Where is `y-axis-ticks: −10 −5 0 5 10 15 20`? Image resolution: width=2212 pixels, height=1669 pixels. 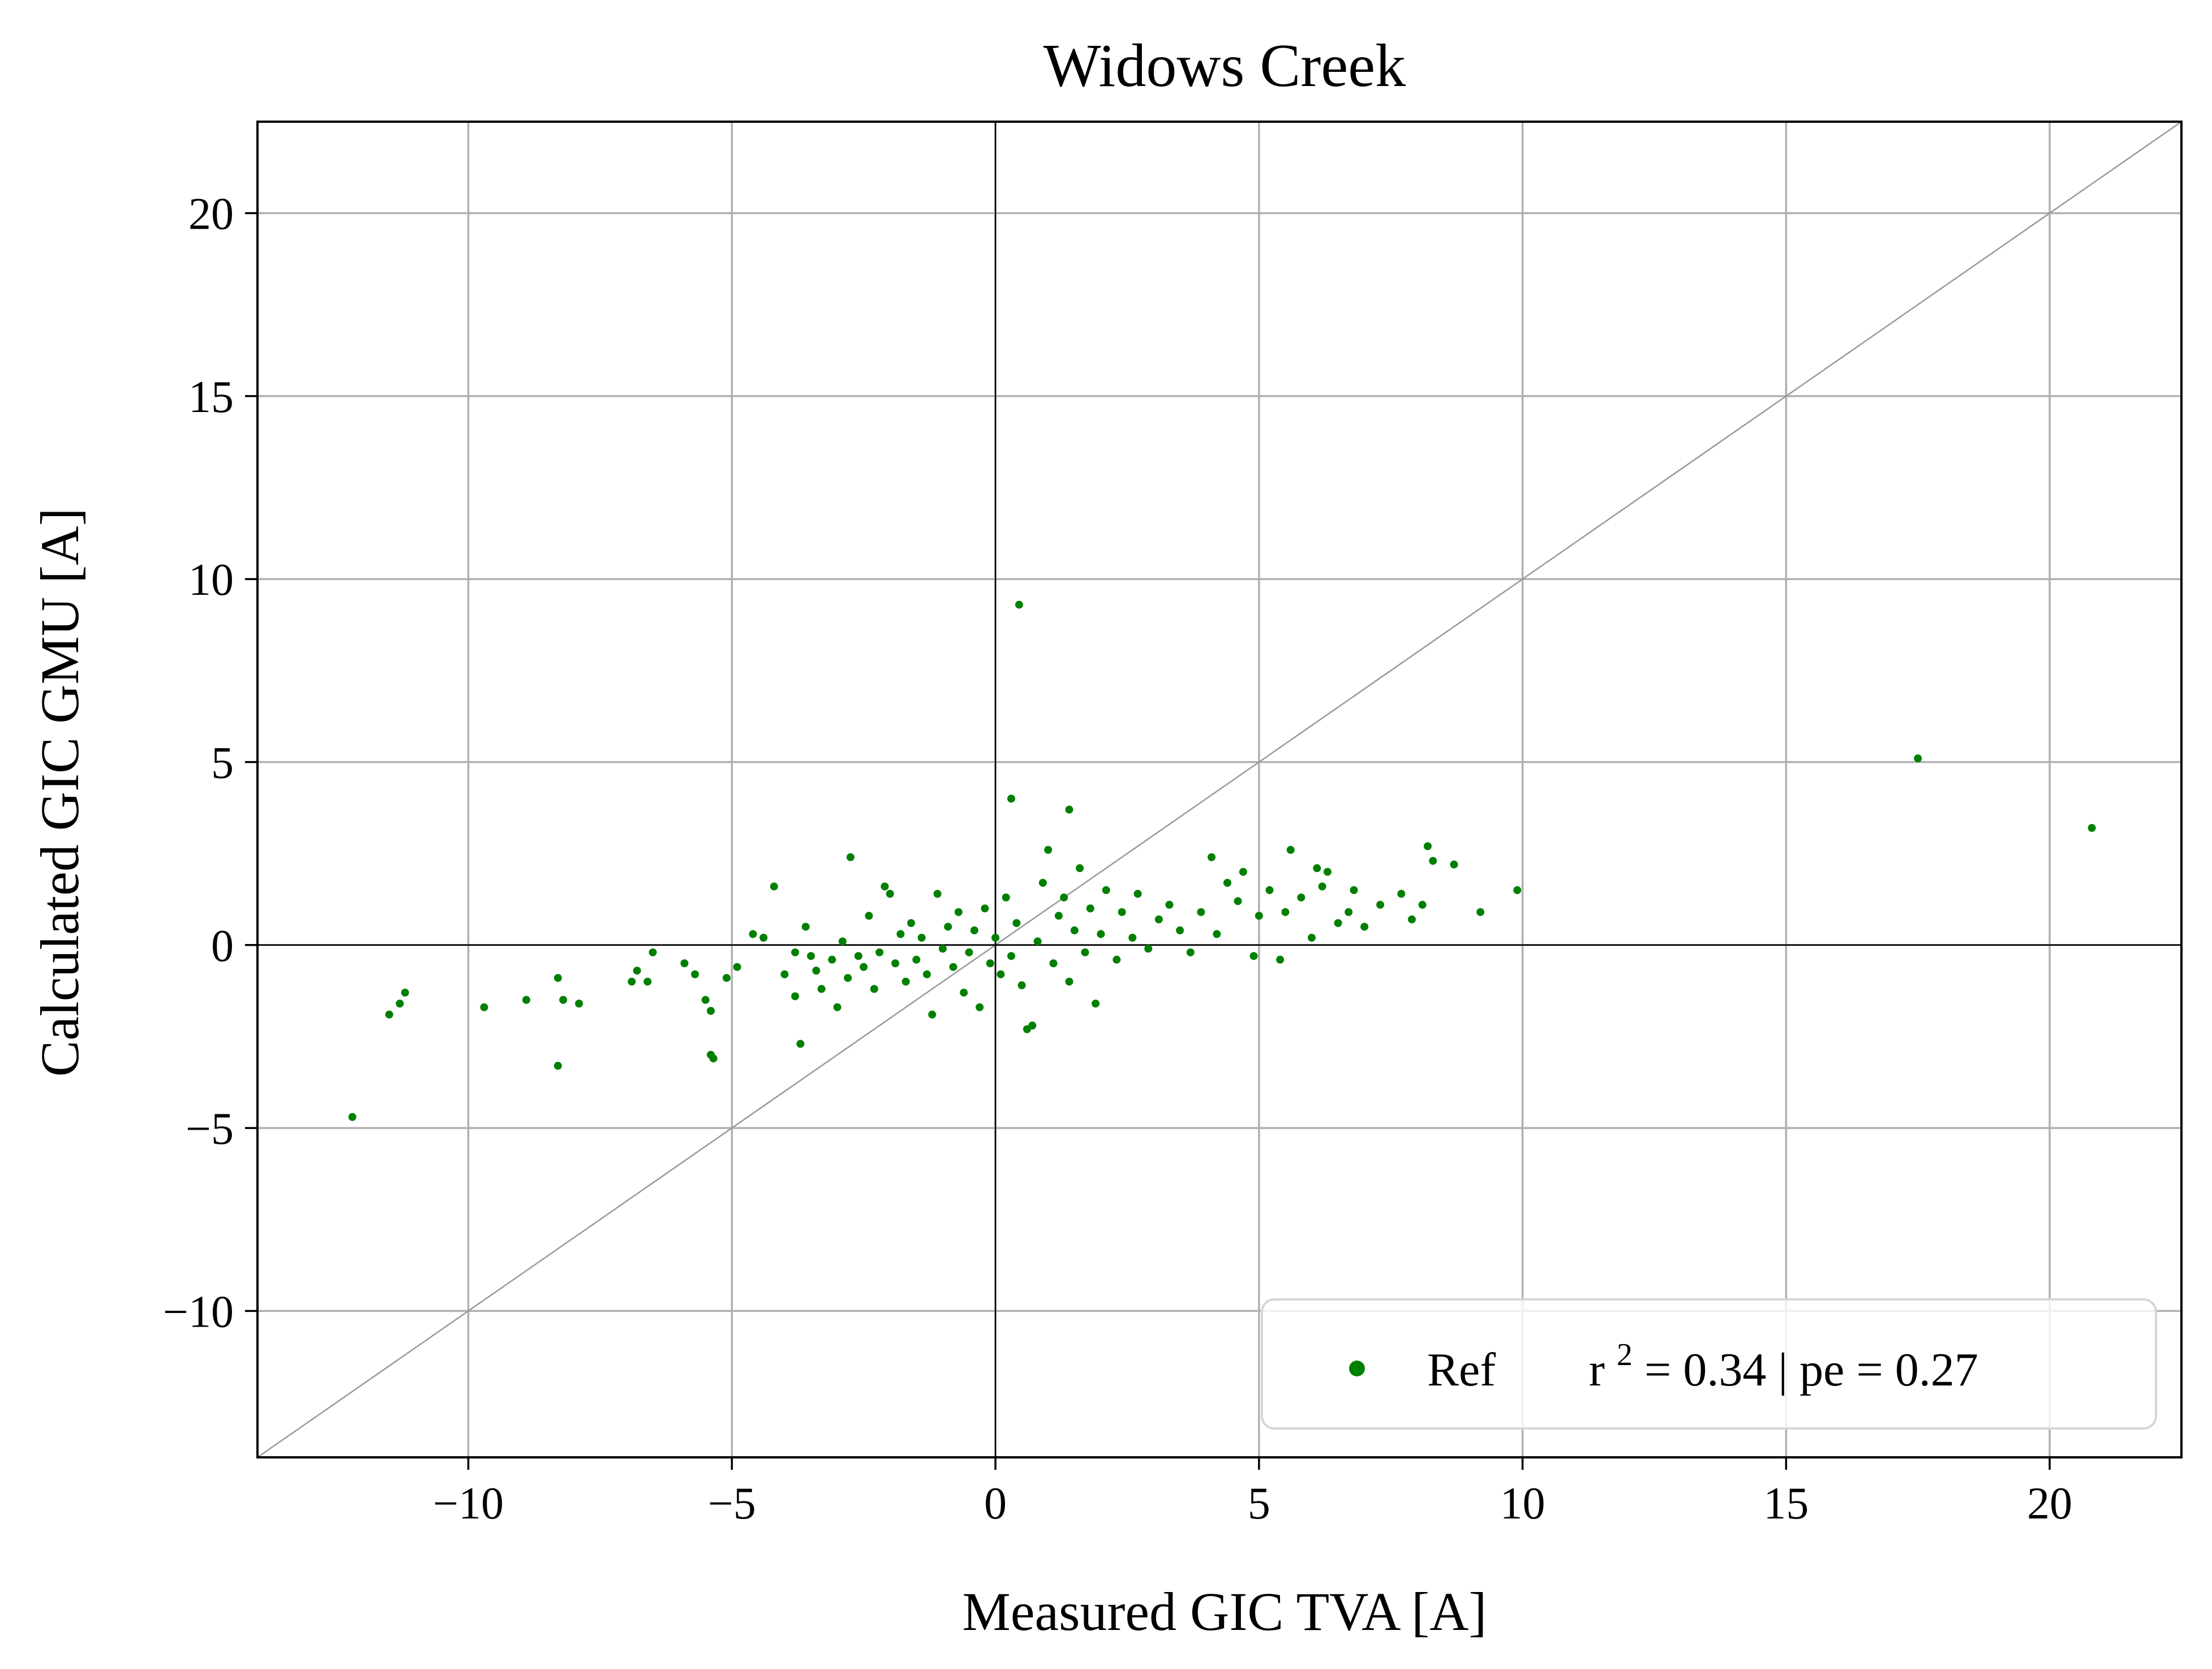 y-axis-ticks: −10 −5 0 5 10 15 20 is located at coordinates (210, 763).